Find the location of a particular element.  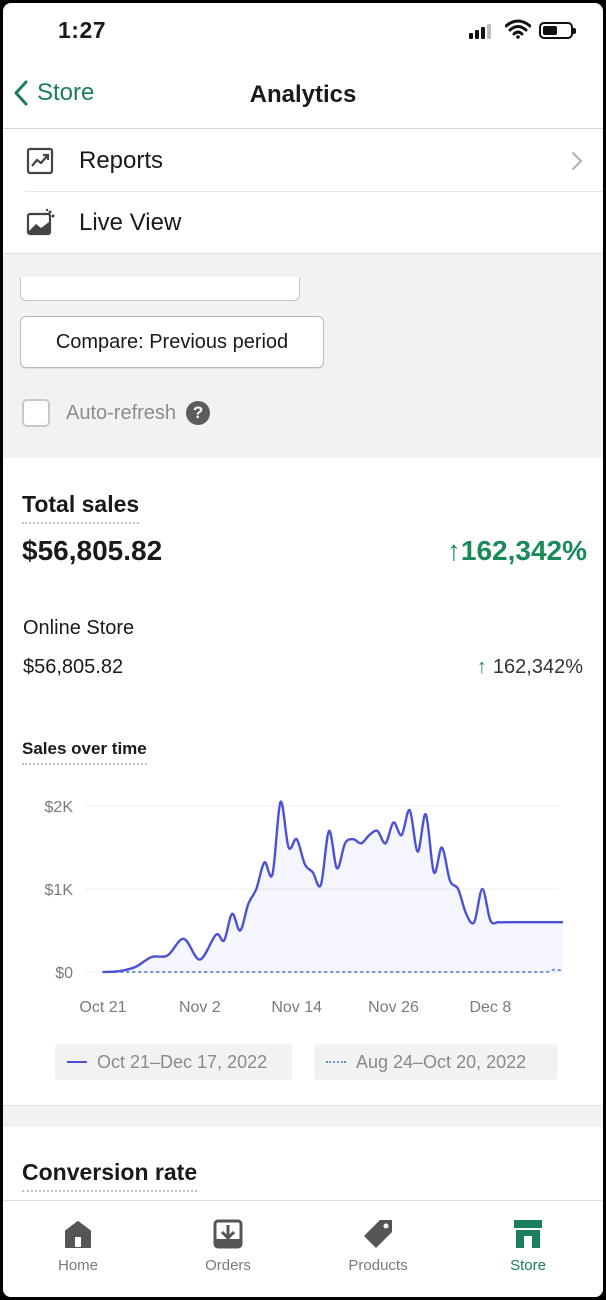

legend-previous-period: Aug 24–Oct 20, 2022 is located at coordinates (436, 1062).